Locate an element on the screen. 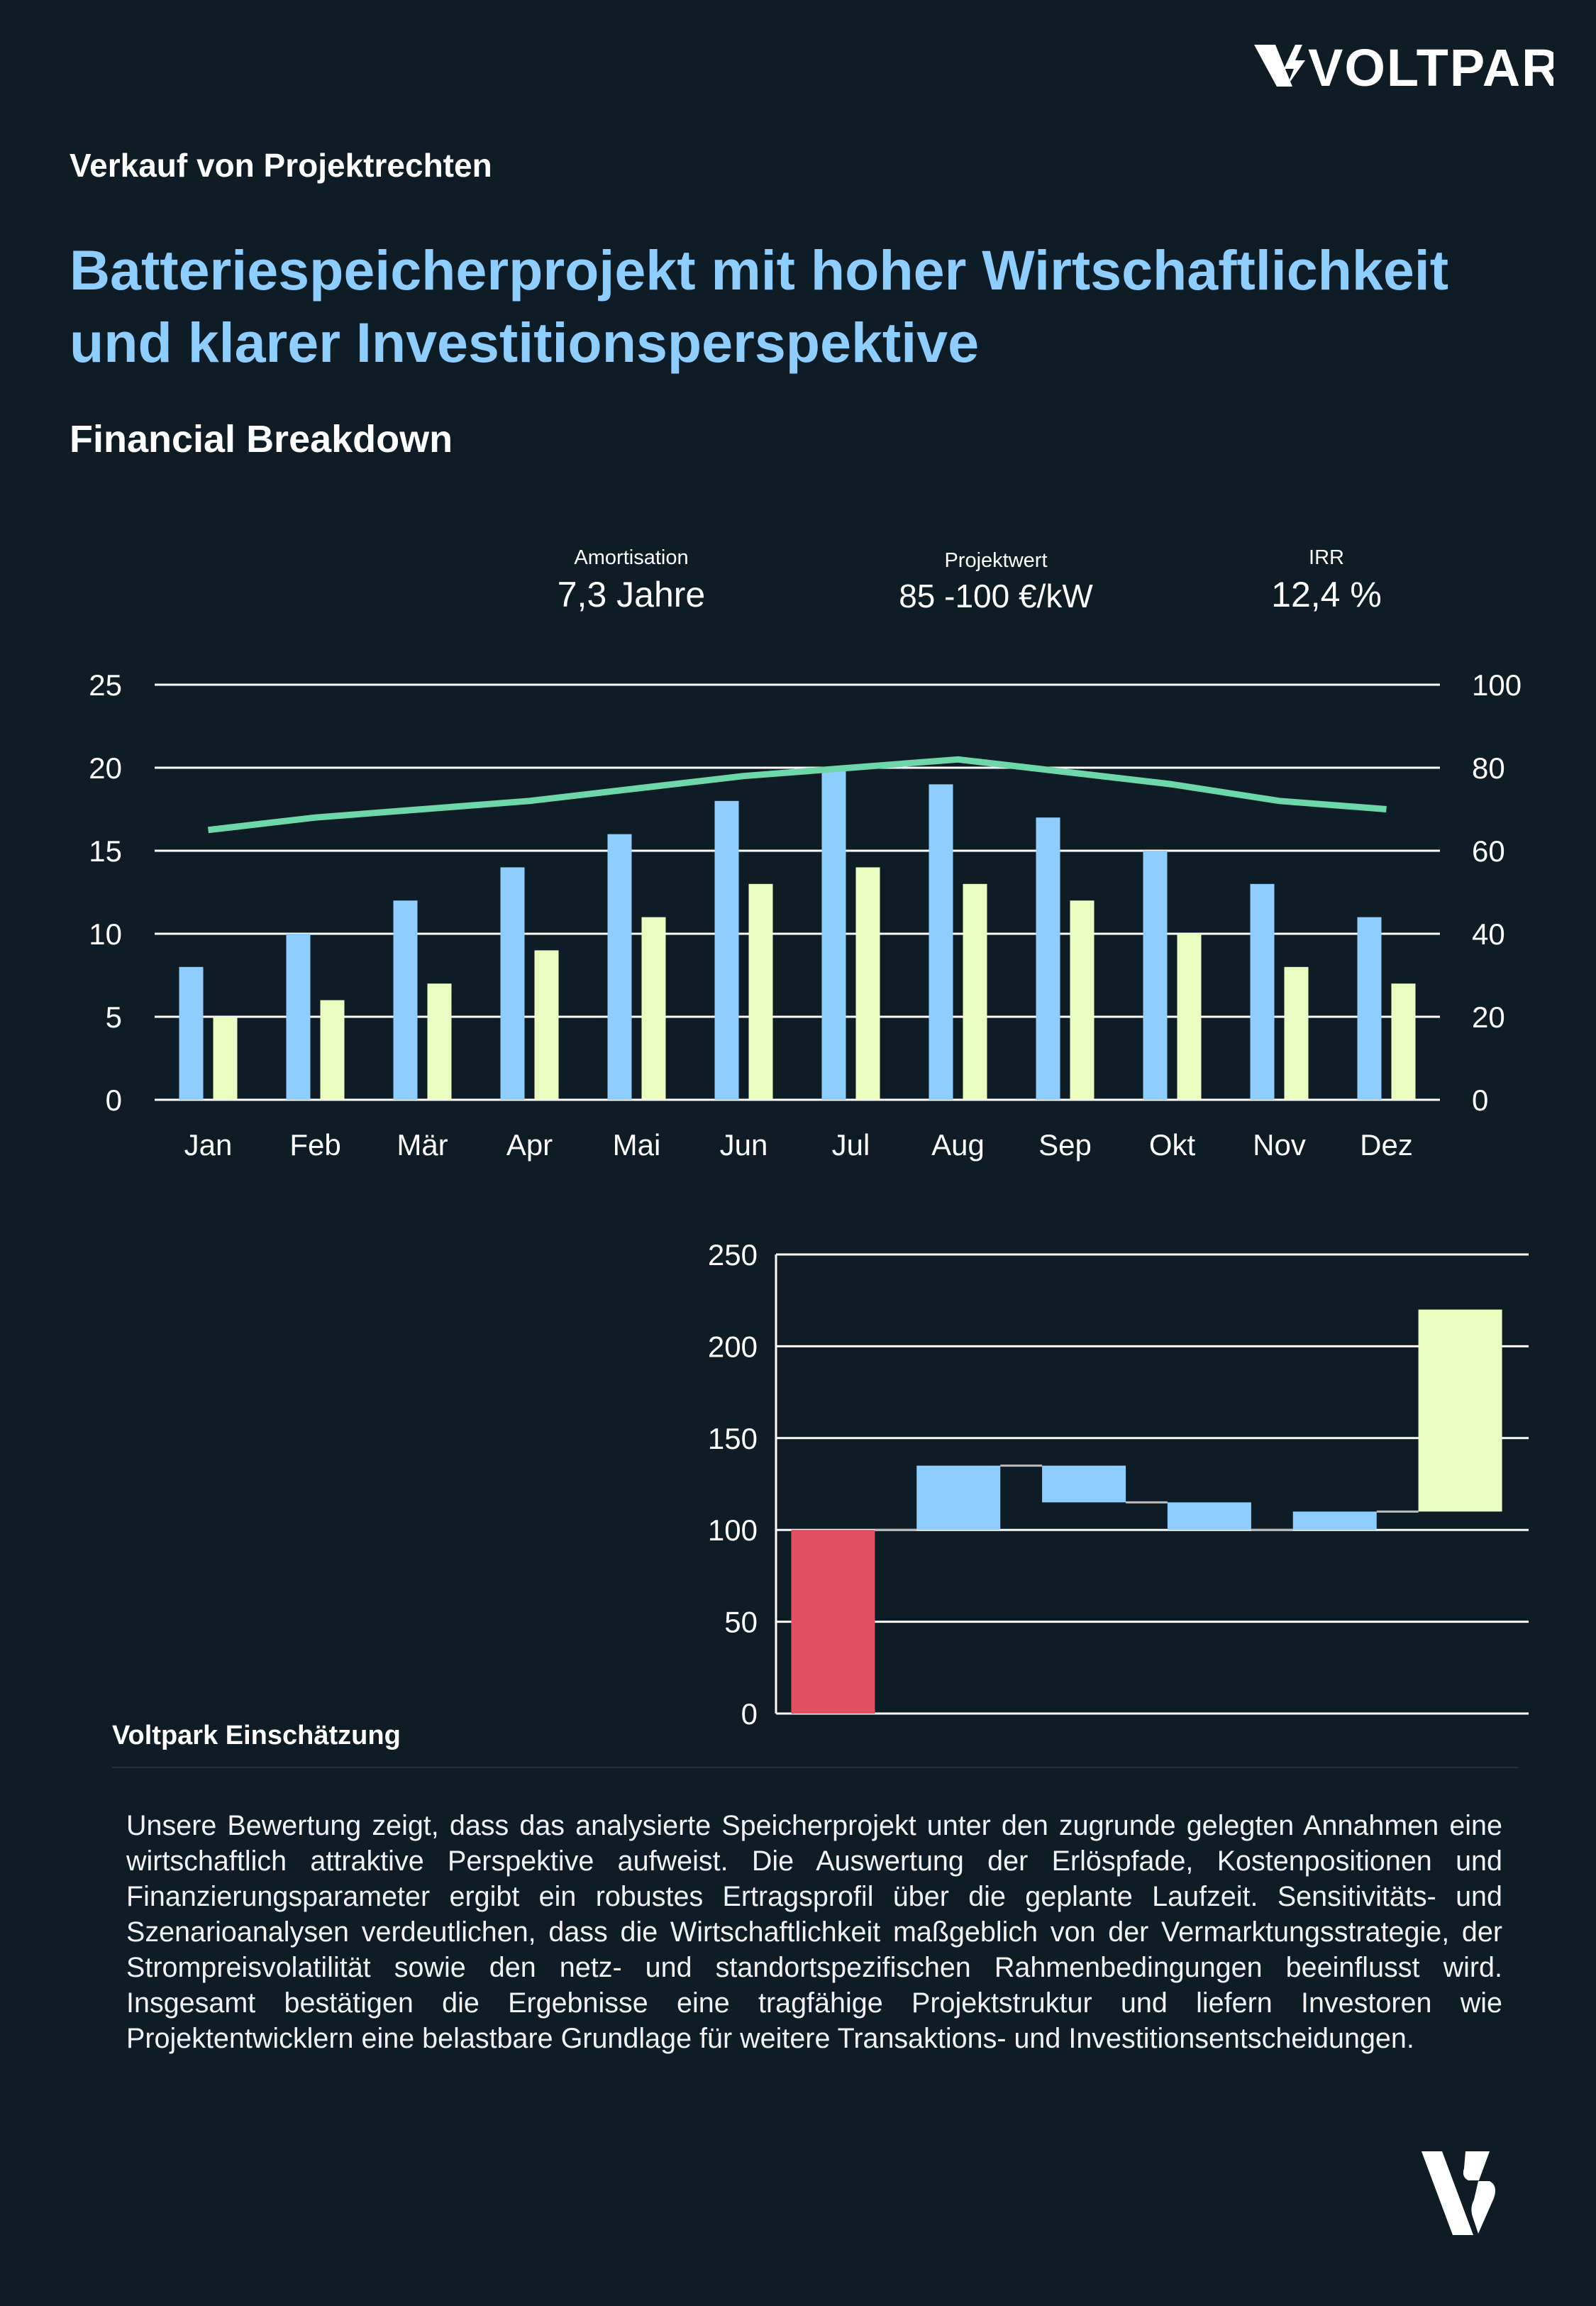 Image resolution: width=1596 pixels, height=2306 pixels. y-tick-label: 250 is located at coordinates (733, 1255).